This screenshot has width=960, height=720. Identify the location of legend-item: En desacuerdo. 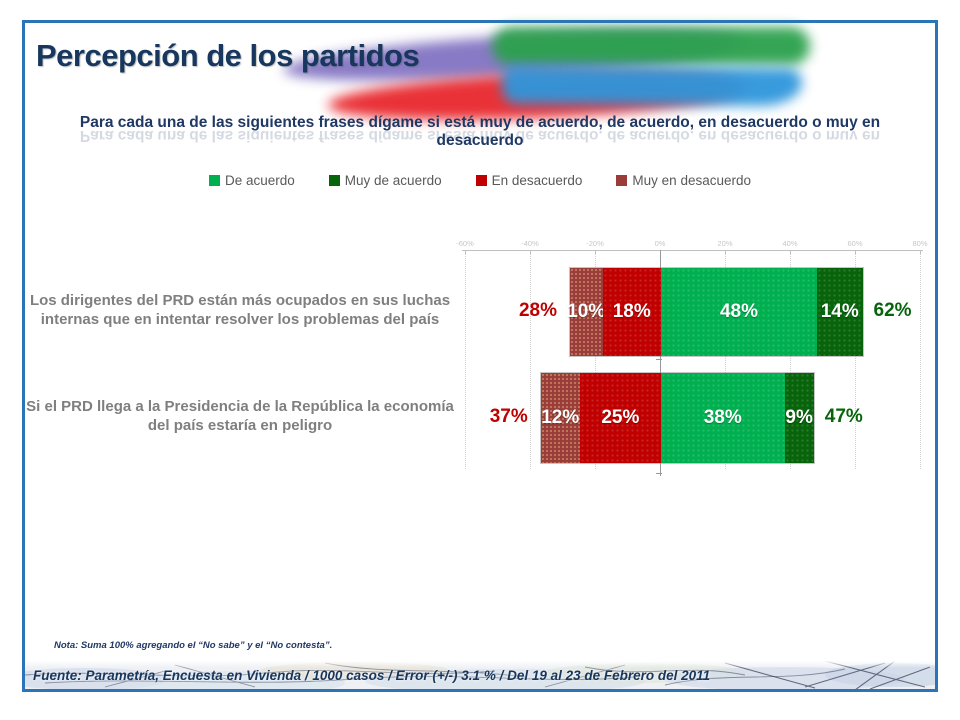
(529, 180).